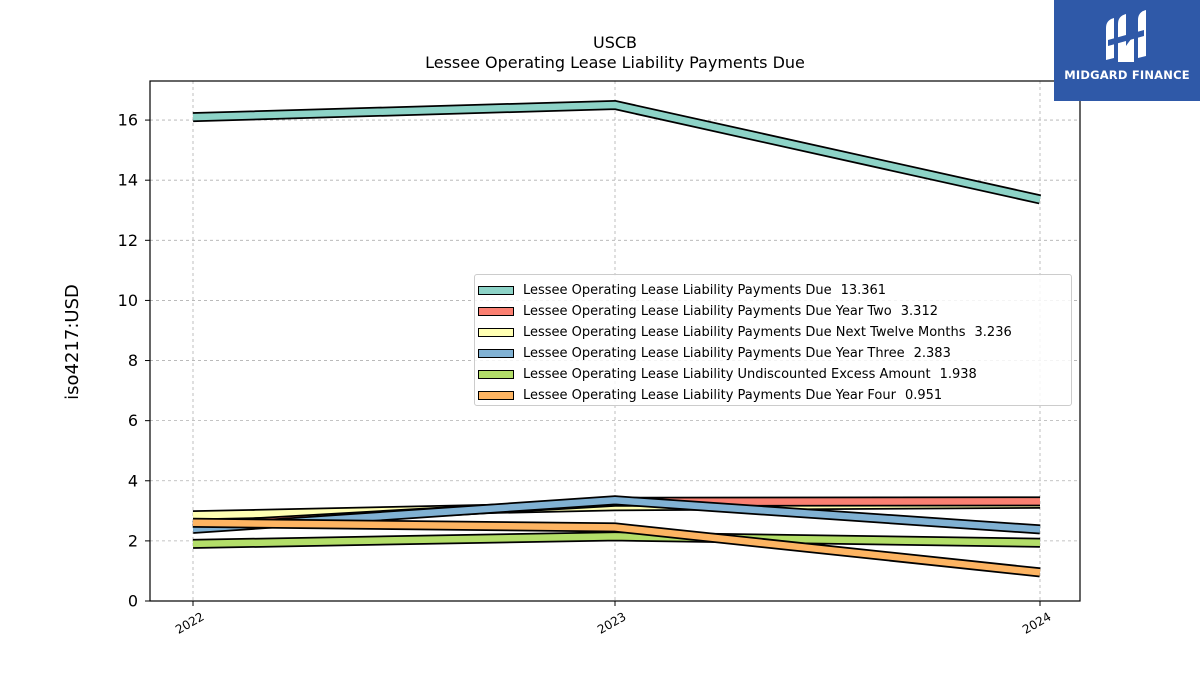  Describe the element at coordinates (615, 42) in the screenshot. I see `chart-title: USCB` at that location.